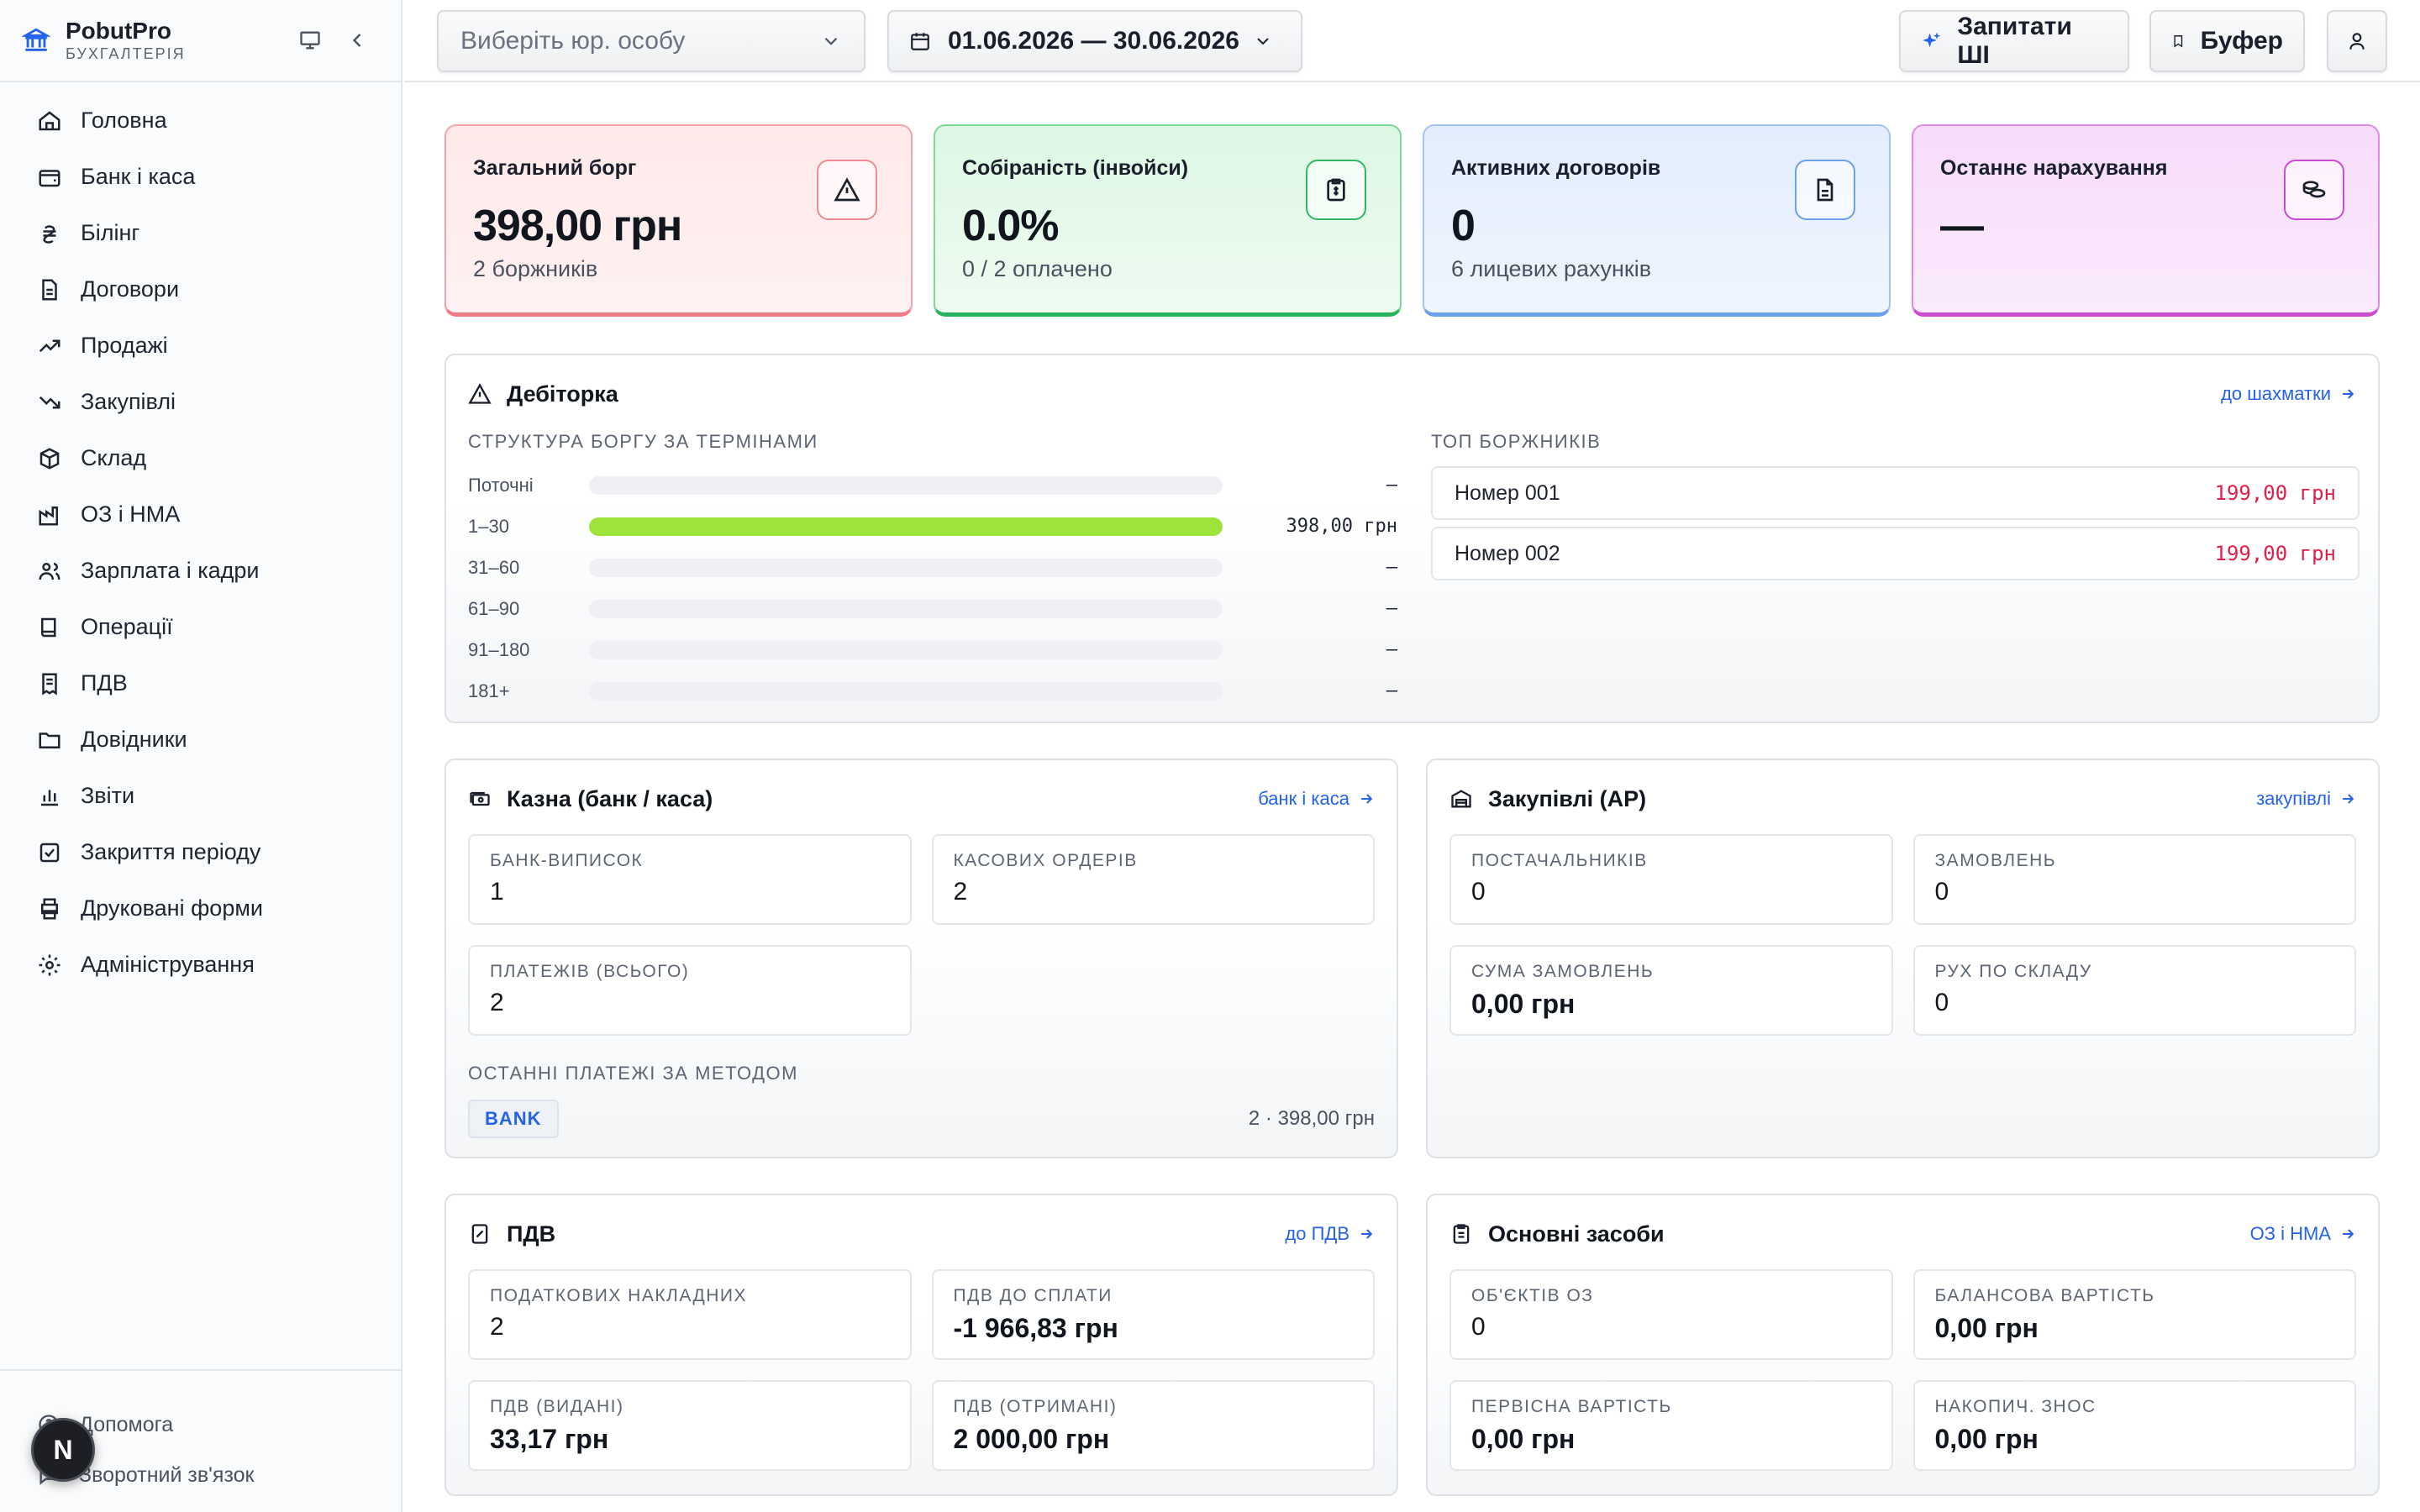 The width and height of the screenshot is (2420, 1512). I want to click on sidebar-item-home: Головна, so click(200, 120).